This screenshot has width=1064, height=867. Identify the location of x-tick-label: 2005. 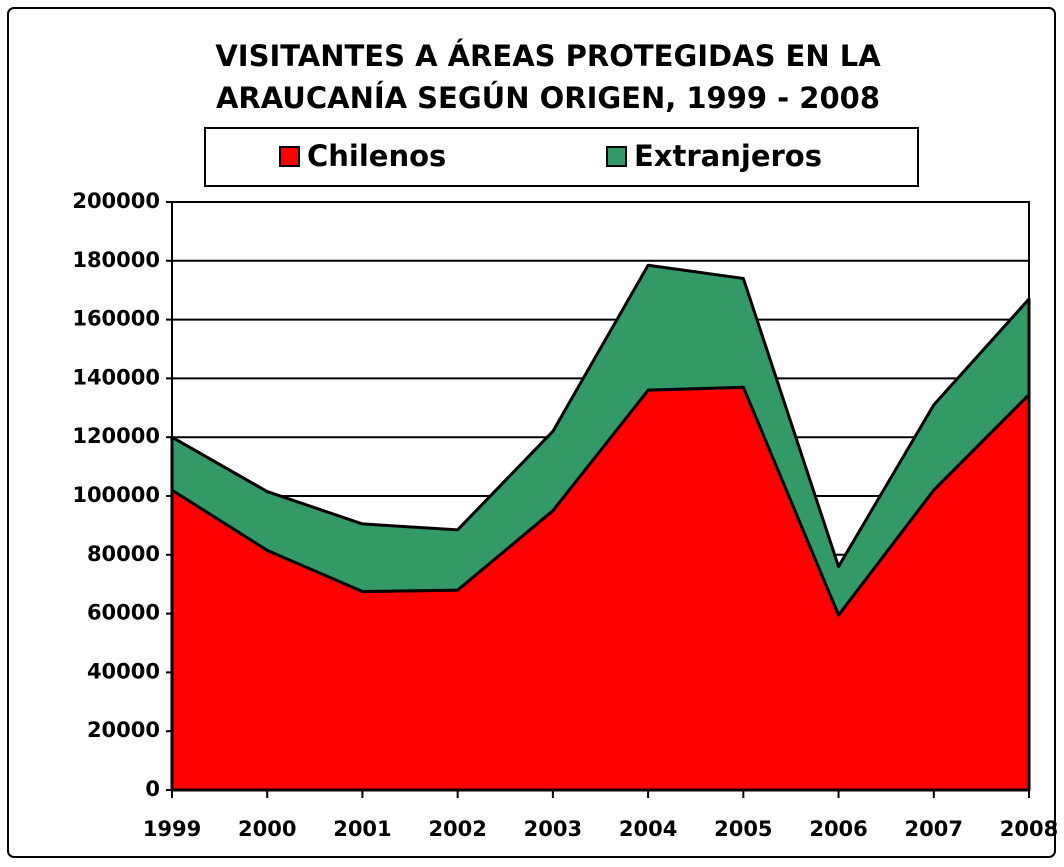
(743, 829).